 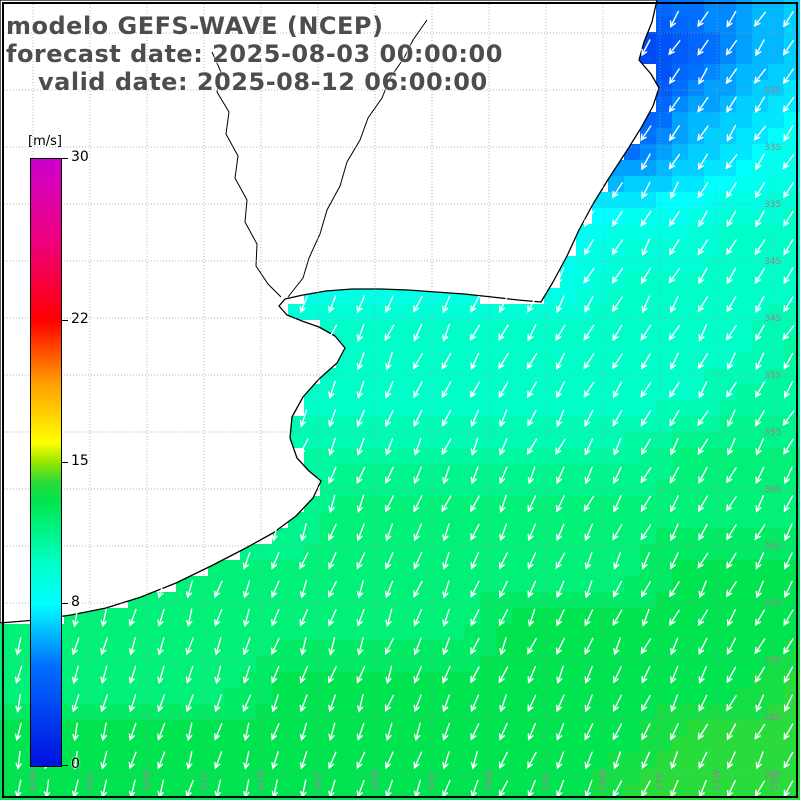 I want to click on svg-text: 59W, so click(x=490, y=780).